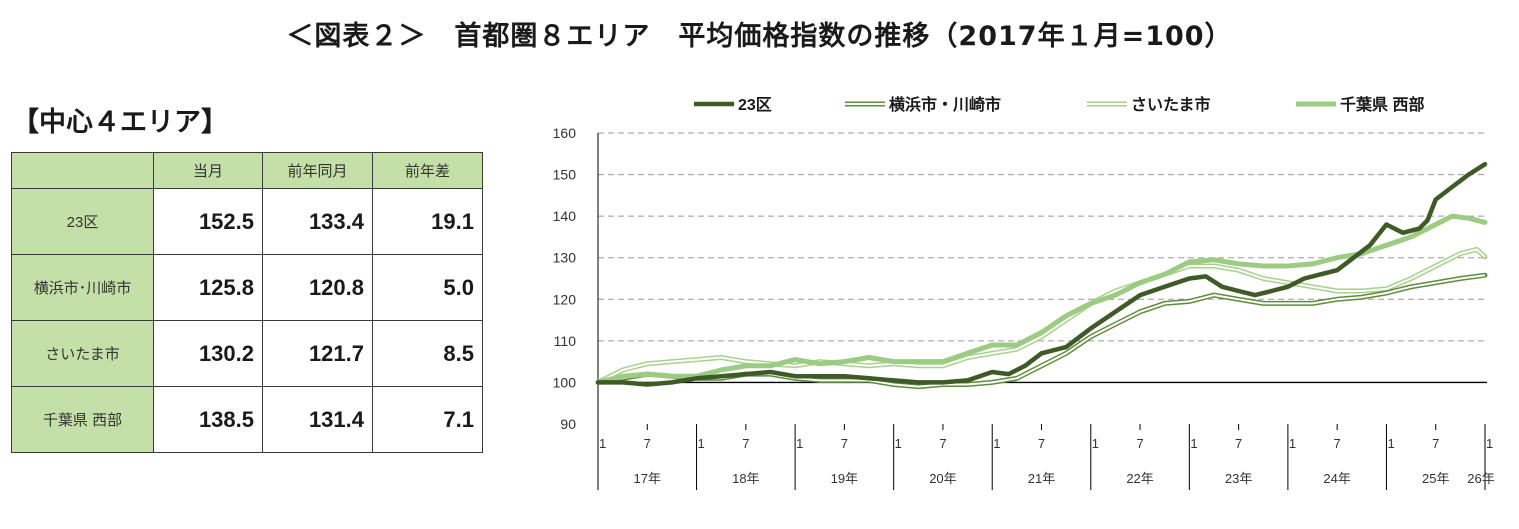  What do you see at coordinates (1171, 104) in the screenshot?
I see `legend-label: さいたま市` at bounding box center [1171, 104].